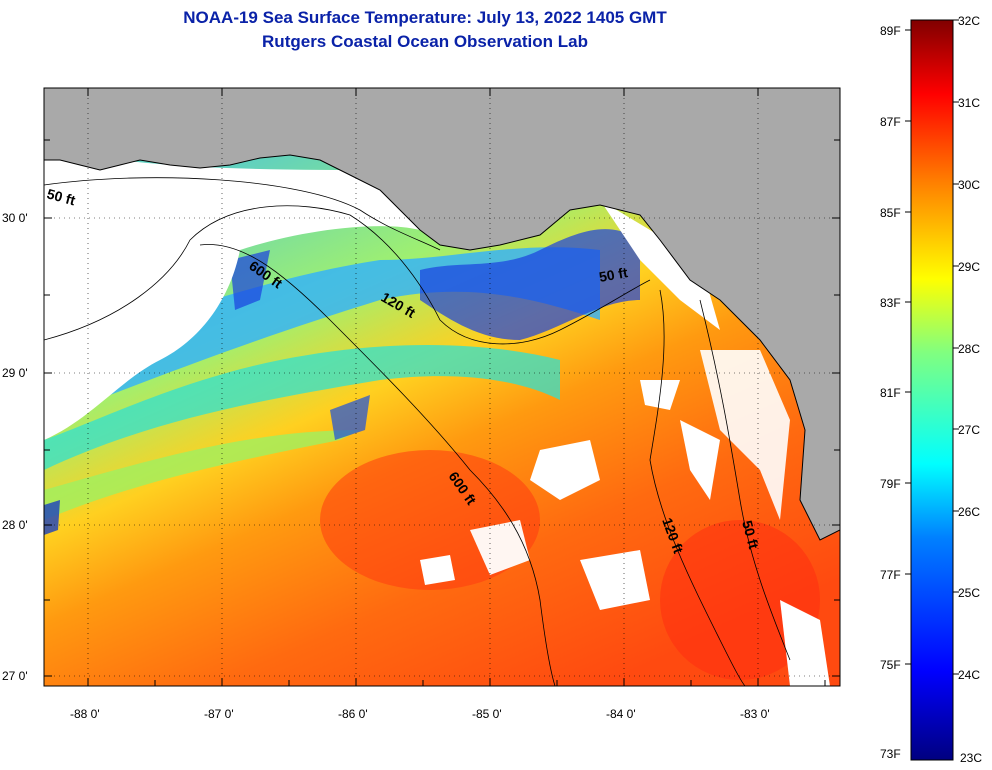 The width and height of the screenshot is (992, 770). Describe the element at coordinates (969, 430) in the screenshot. I see `colorbar-c-label: 27C` at that location.